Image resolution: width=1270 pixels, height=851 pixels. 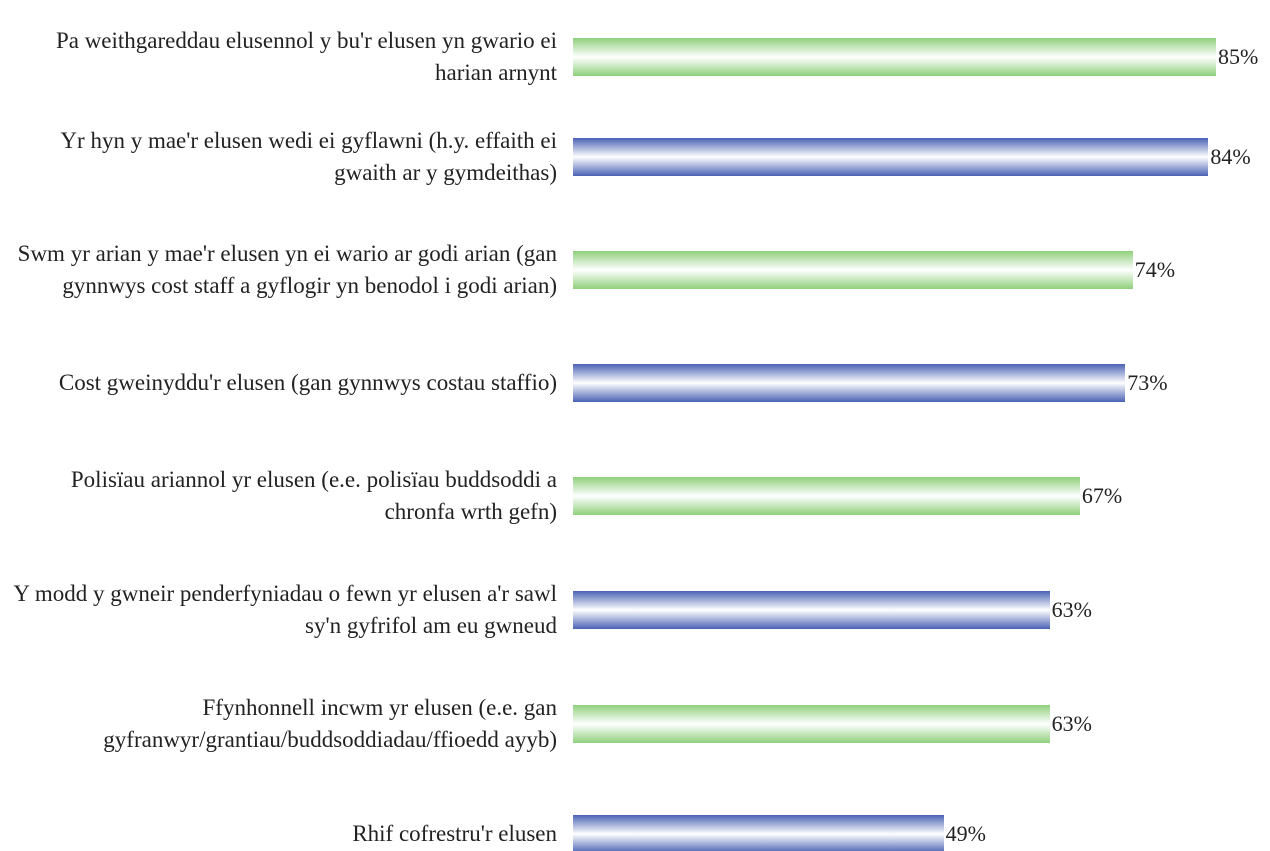 What do you see at coordinates (1238, 56) in the screenshot?
I see `value-label: 85%` at bounding box center [1238, 56].